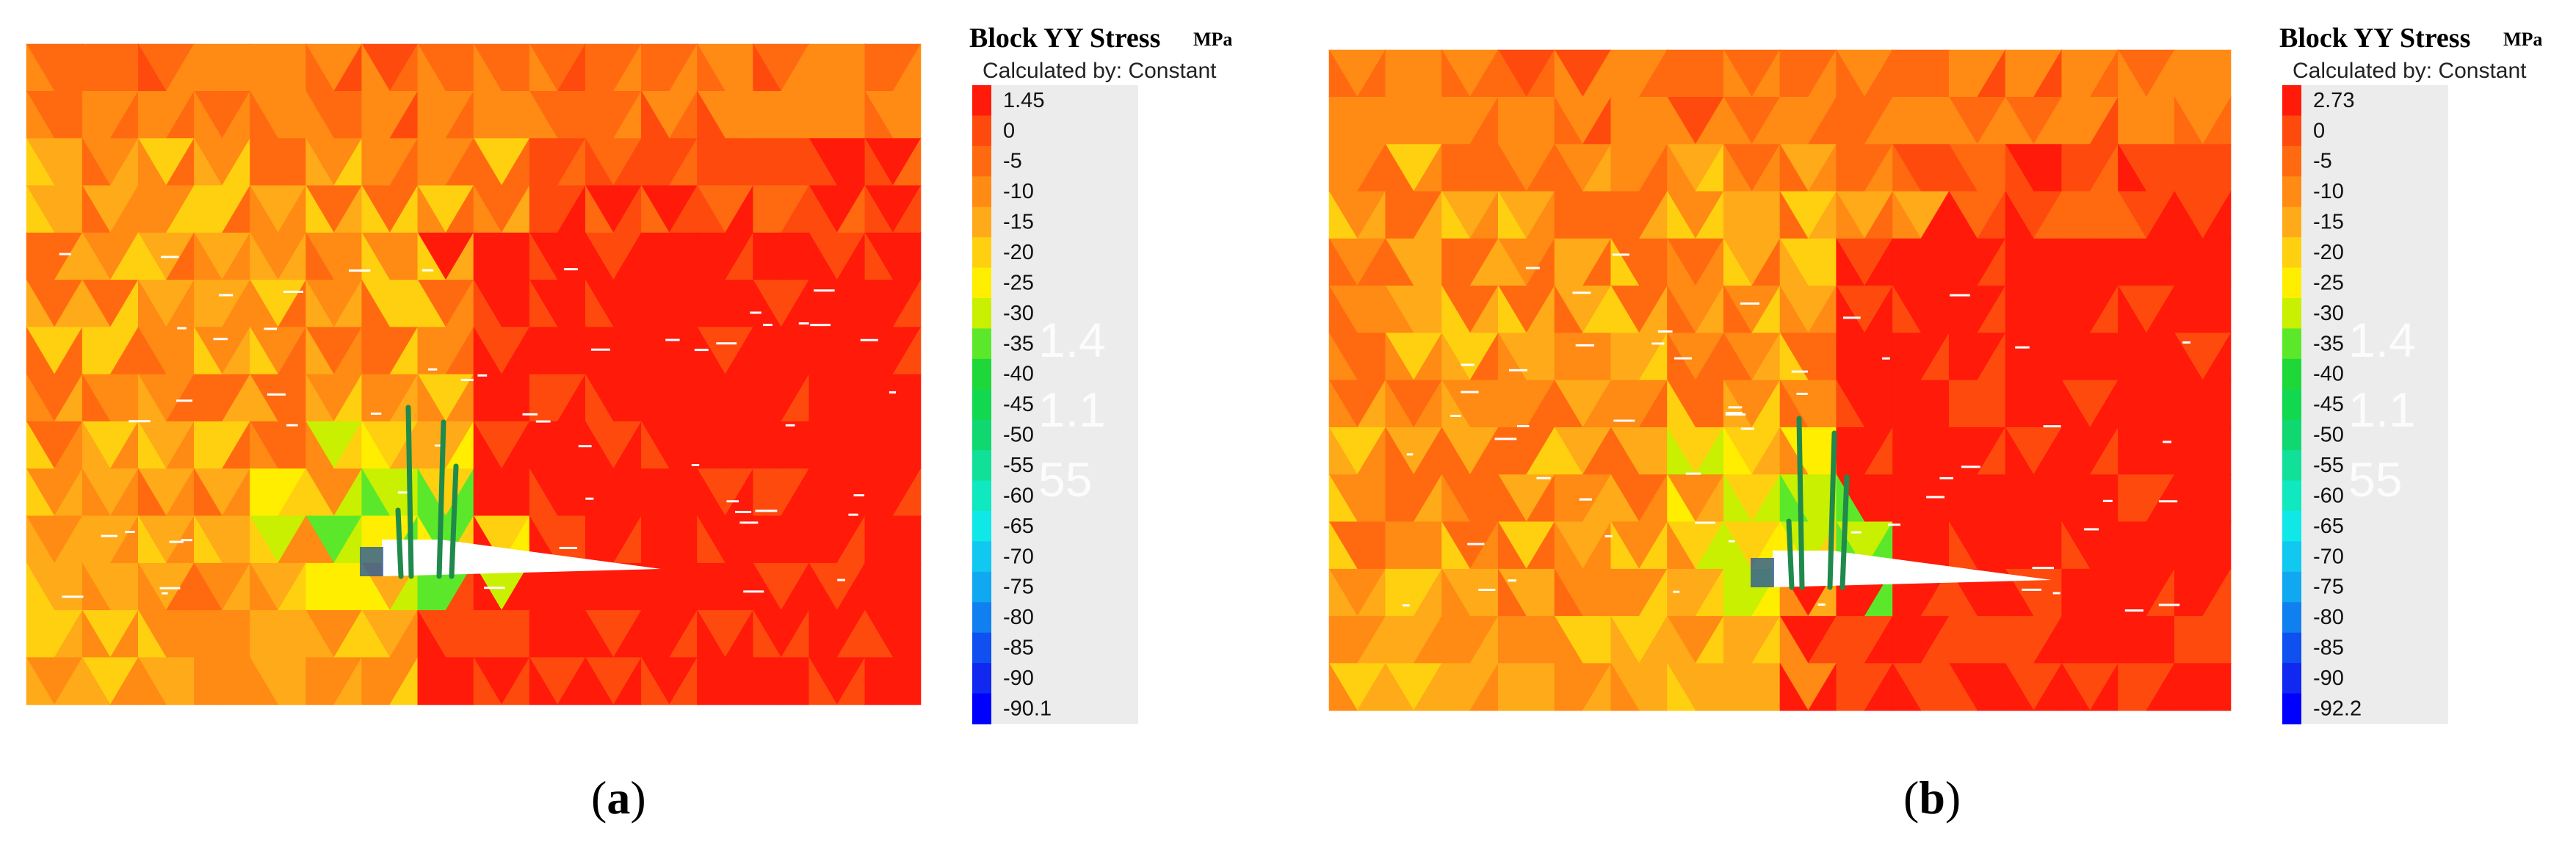 This screenshot has width=2576, height=867. Describe the element at coordinates (2328, 527) in the screenshot. I see `legend-tick-label: -65` at that location.